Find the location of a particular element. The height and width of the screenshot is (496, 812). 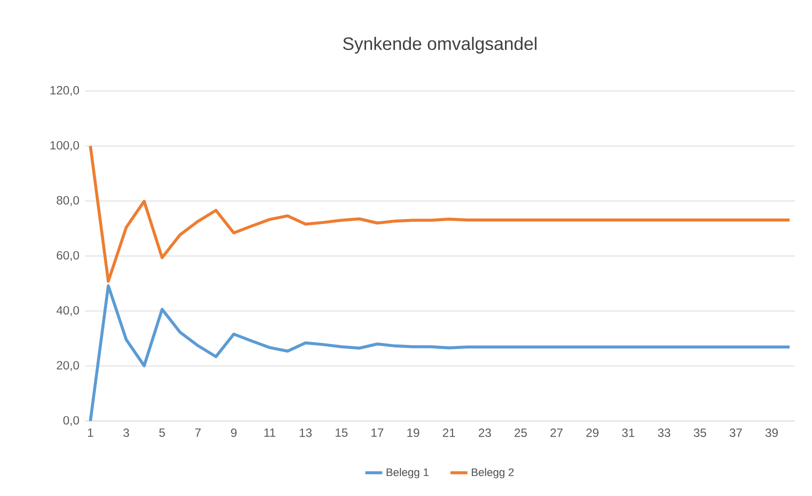

x-tick-label: 37 is located at coordinates (736, 432).